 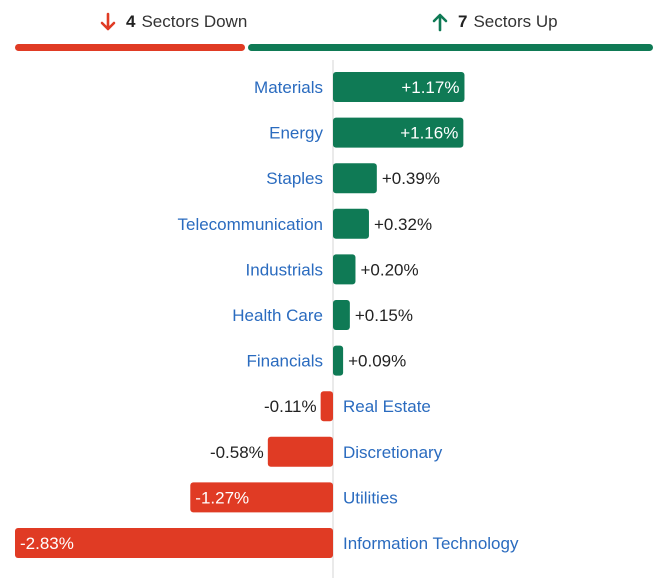 What do you see at coordinates (431, 543) in the screenshot?
I see `sector-label-information-technology: Information Technology` at bounding box center [431, 543].